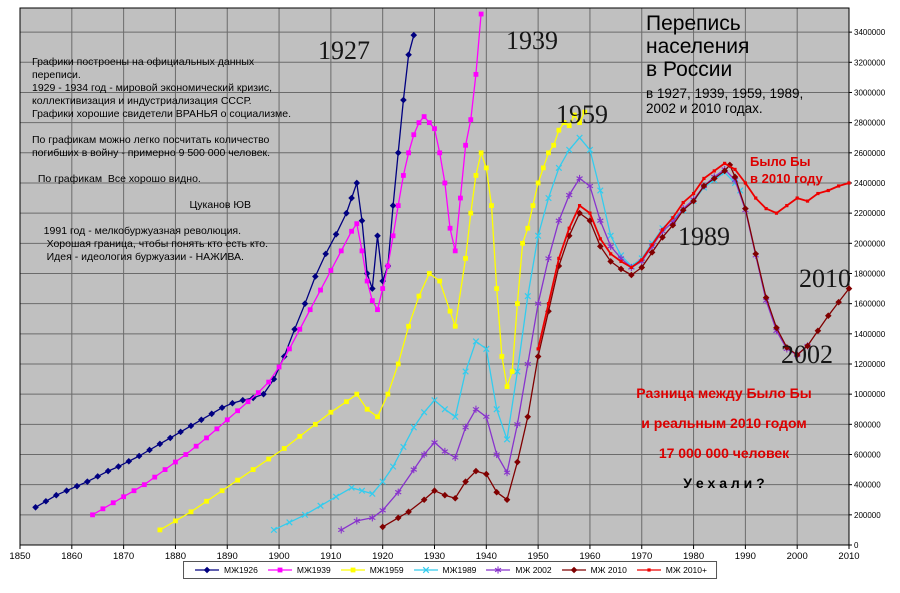 The image size is (900, 593). What do you see at coordinates (848, 555) in the screenshot?
I see `x-tick-label: 2010` at bounding box center [848, 555].